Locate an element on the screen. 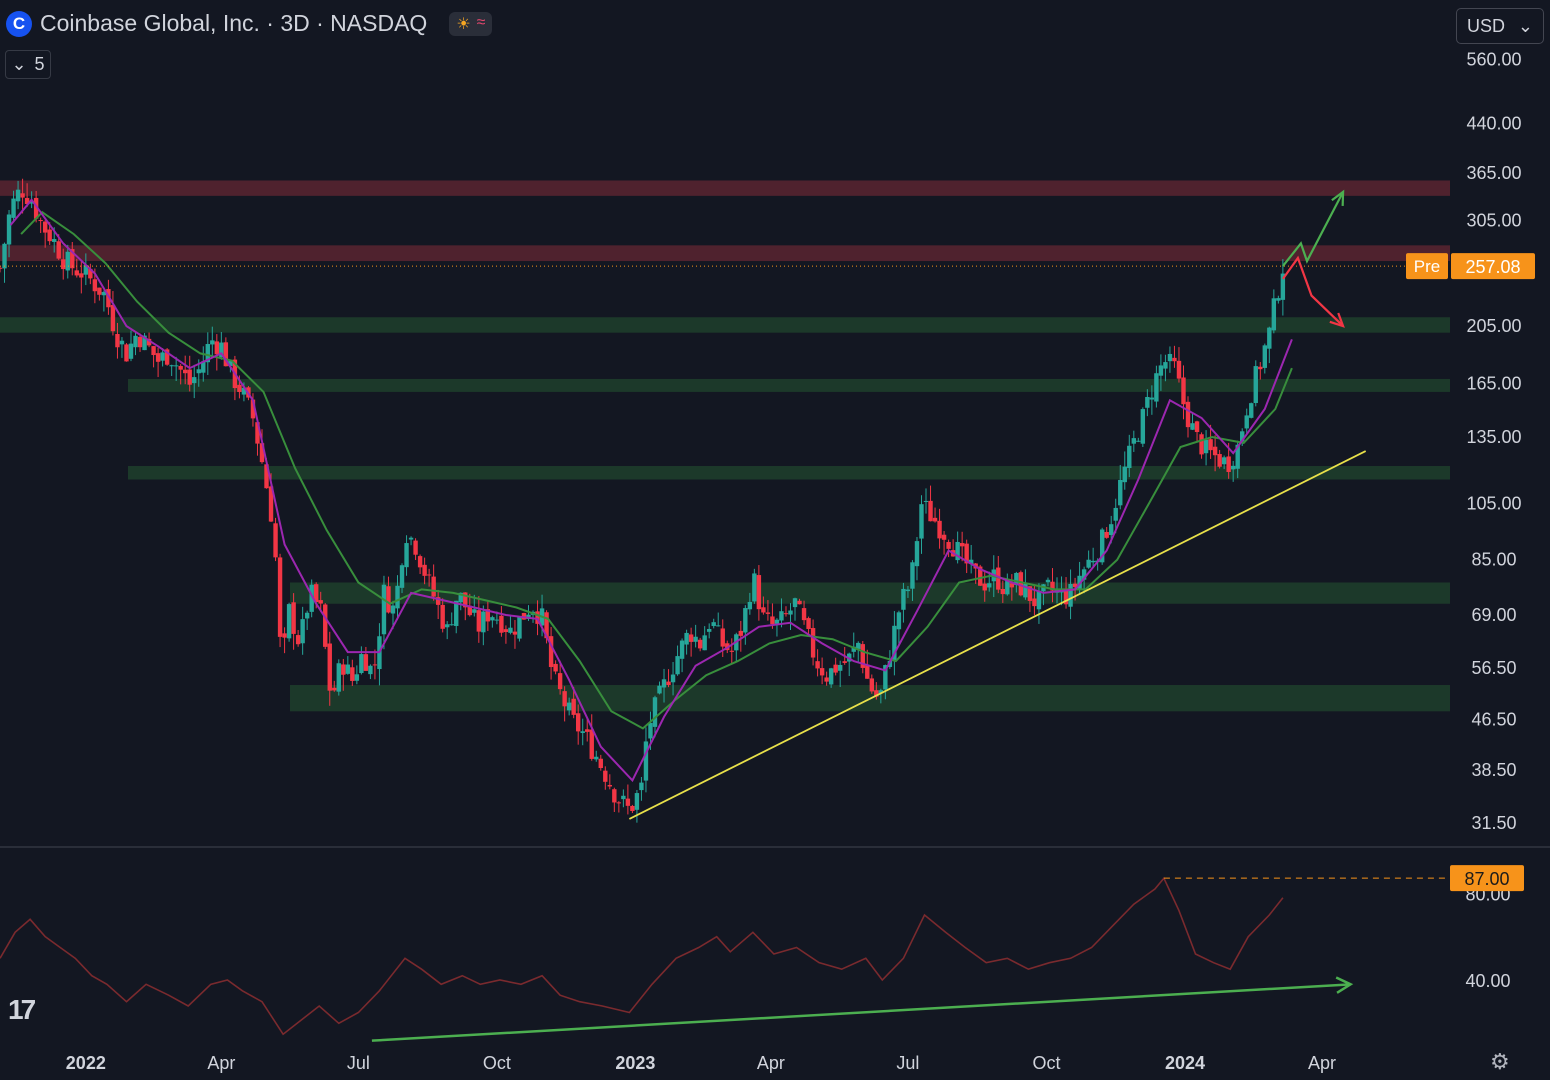 The width and height of the screenshot is (1550, 1080). time-tick-label: Jul is located at coordinates (907, 1063).